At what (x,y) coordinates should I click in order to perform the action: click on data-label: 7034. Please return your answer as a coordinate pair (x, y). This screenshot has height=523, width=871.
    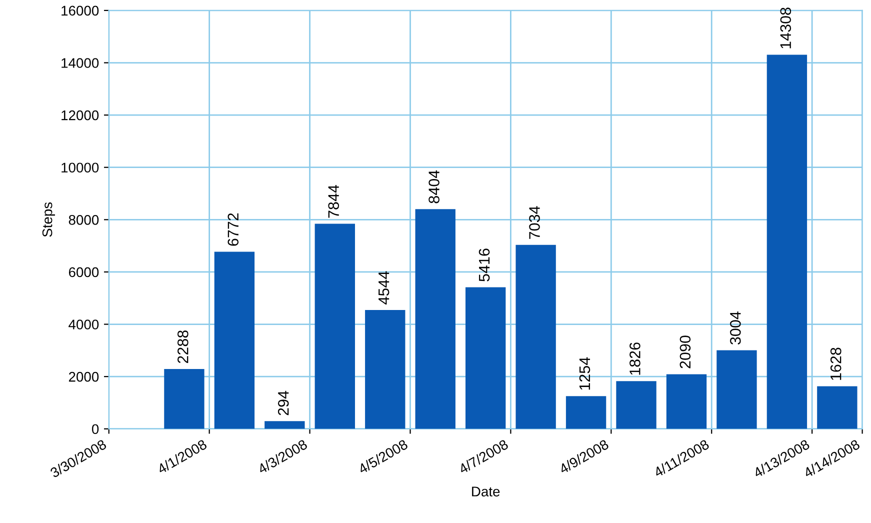
    Looking at the image, I should click on (534, 222).